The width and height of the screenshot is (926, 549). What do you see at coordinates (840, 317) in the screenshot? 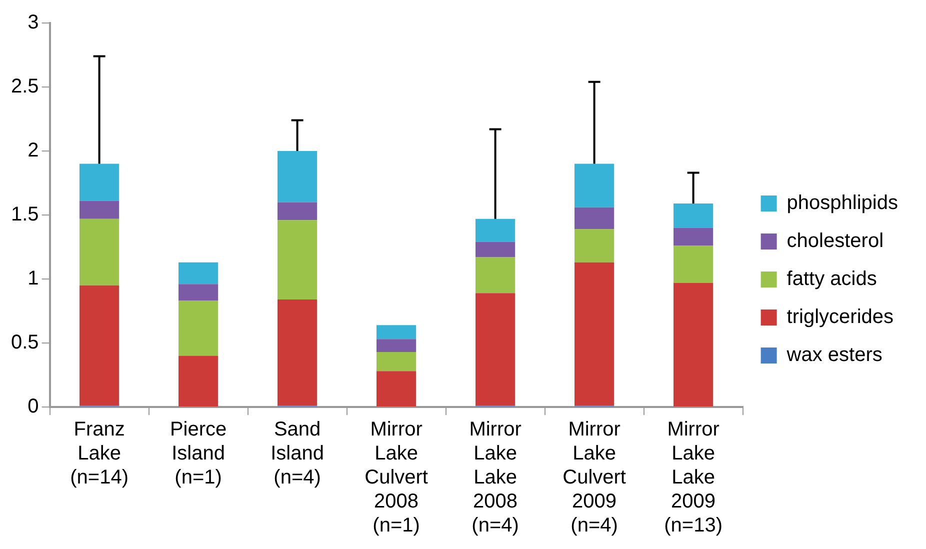
I see `legend-label: triglycerides` at bounding box center [840, 317].